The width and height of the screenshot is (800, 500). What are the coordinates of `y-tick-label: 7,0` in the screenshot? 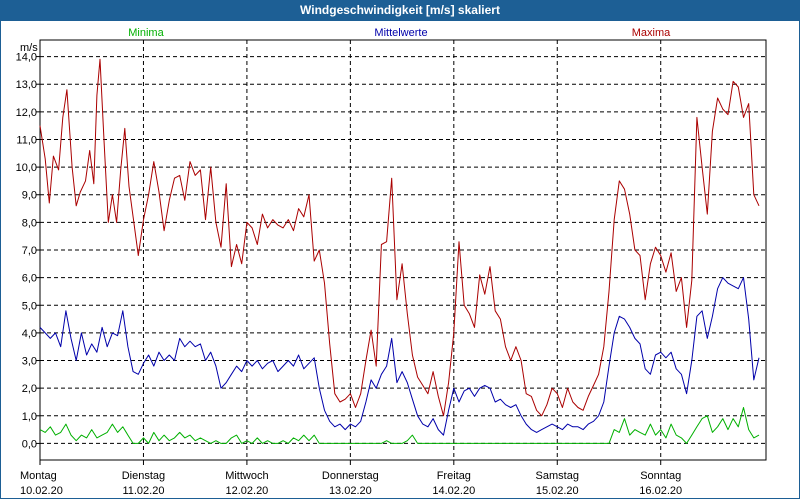 It's located at (29, 251).